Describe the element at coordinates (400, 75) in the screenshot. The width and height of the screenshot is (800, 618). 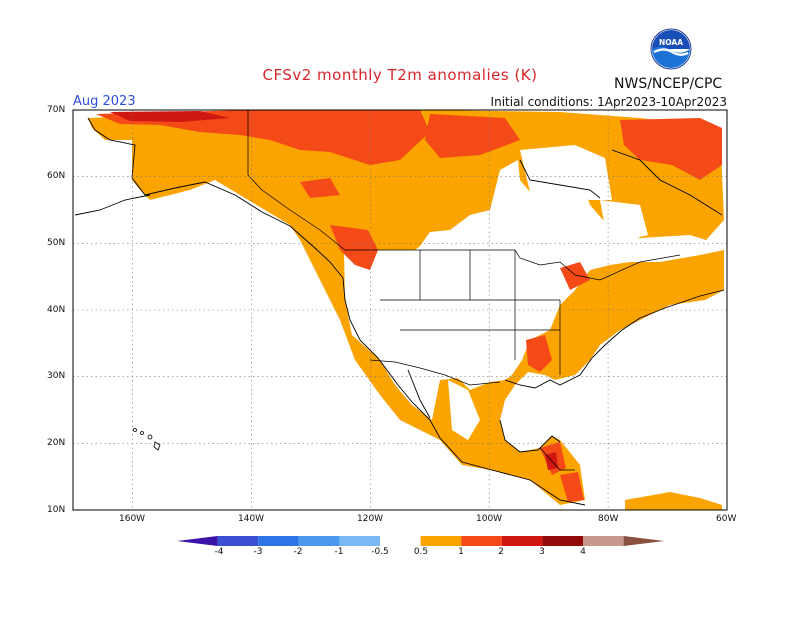
I see `map-title: CFSv2 monthly T2m anomalies (K)` at that location.